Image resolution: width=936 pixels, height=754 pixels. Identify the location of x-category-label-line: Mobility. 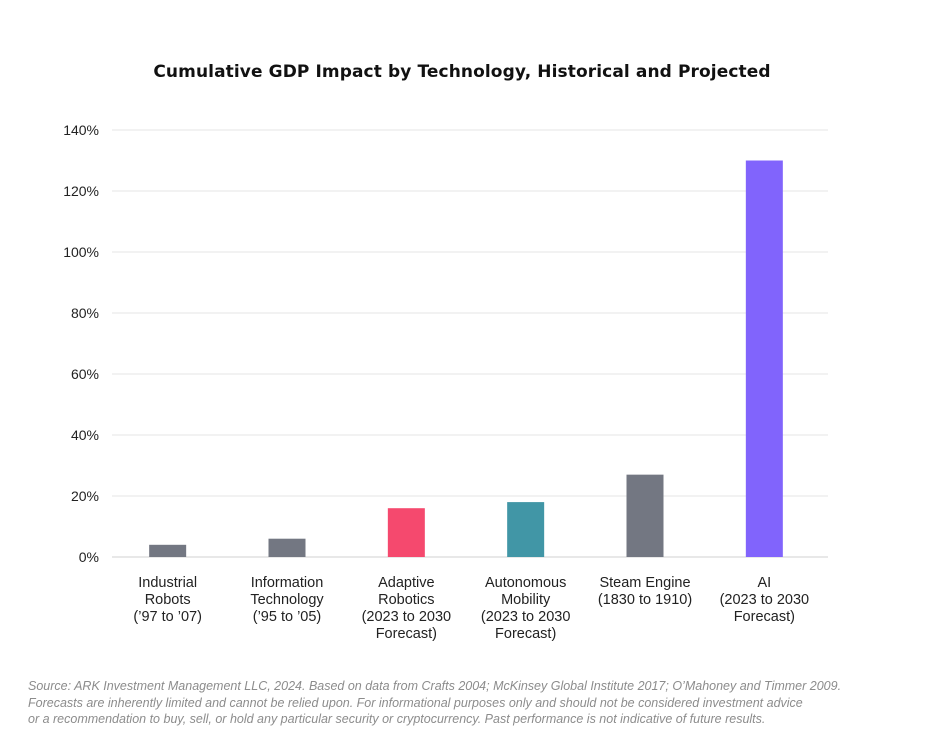
(526, 600).